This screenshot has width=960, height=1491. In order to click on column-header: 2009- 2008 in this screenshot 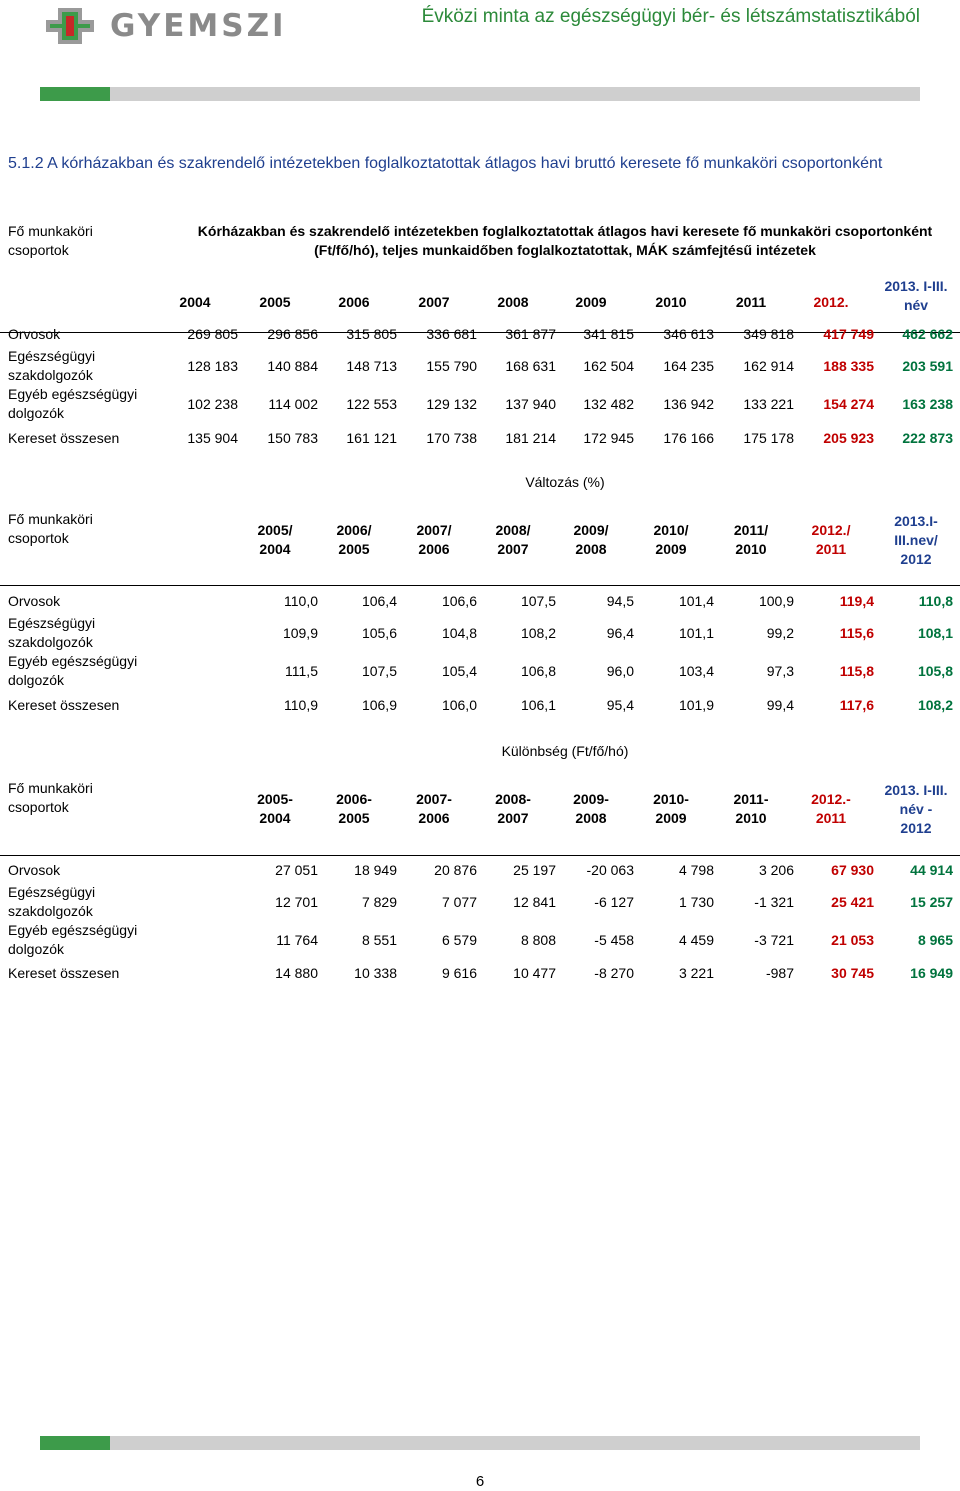, I will do `click(591, 808)`.